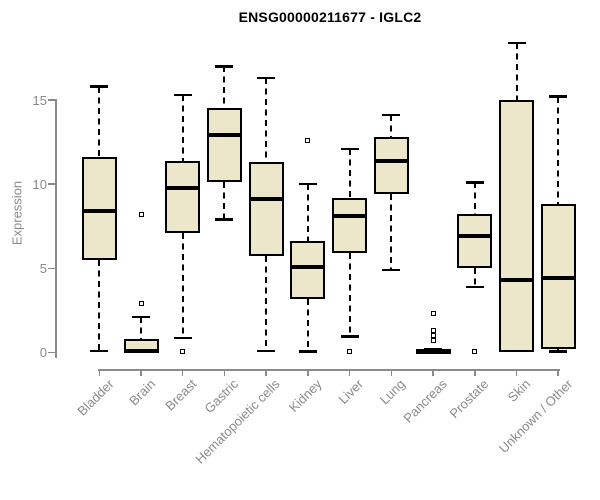  Describe the element at coordinates (181, 395) in the screenshot. I see `x-axis-category-label: Breast` at that location.